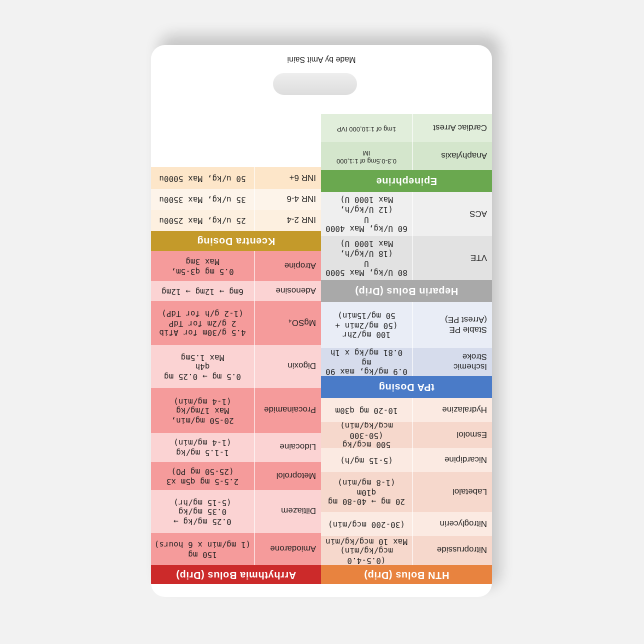 This screenshot has width=644, height=644. I want to click on badge-slot-hole, so click(315, 84).